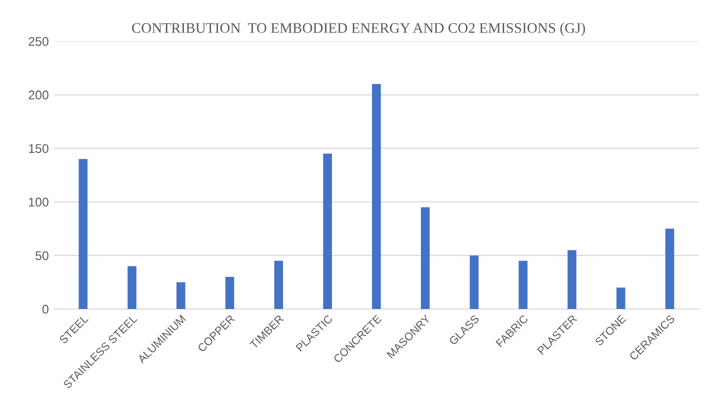 The height and width of the screenshot is (412, 717). Describe the element at coordinates (45, 309) in the screenshot. I see `y-tick-label: 0` at that location.